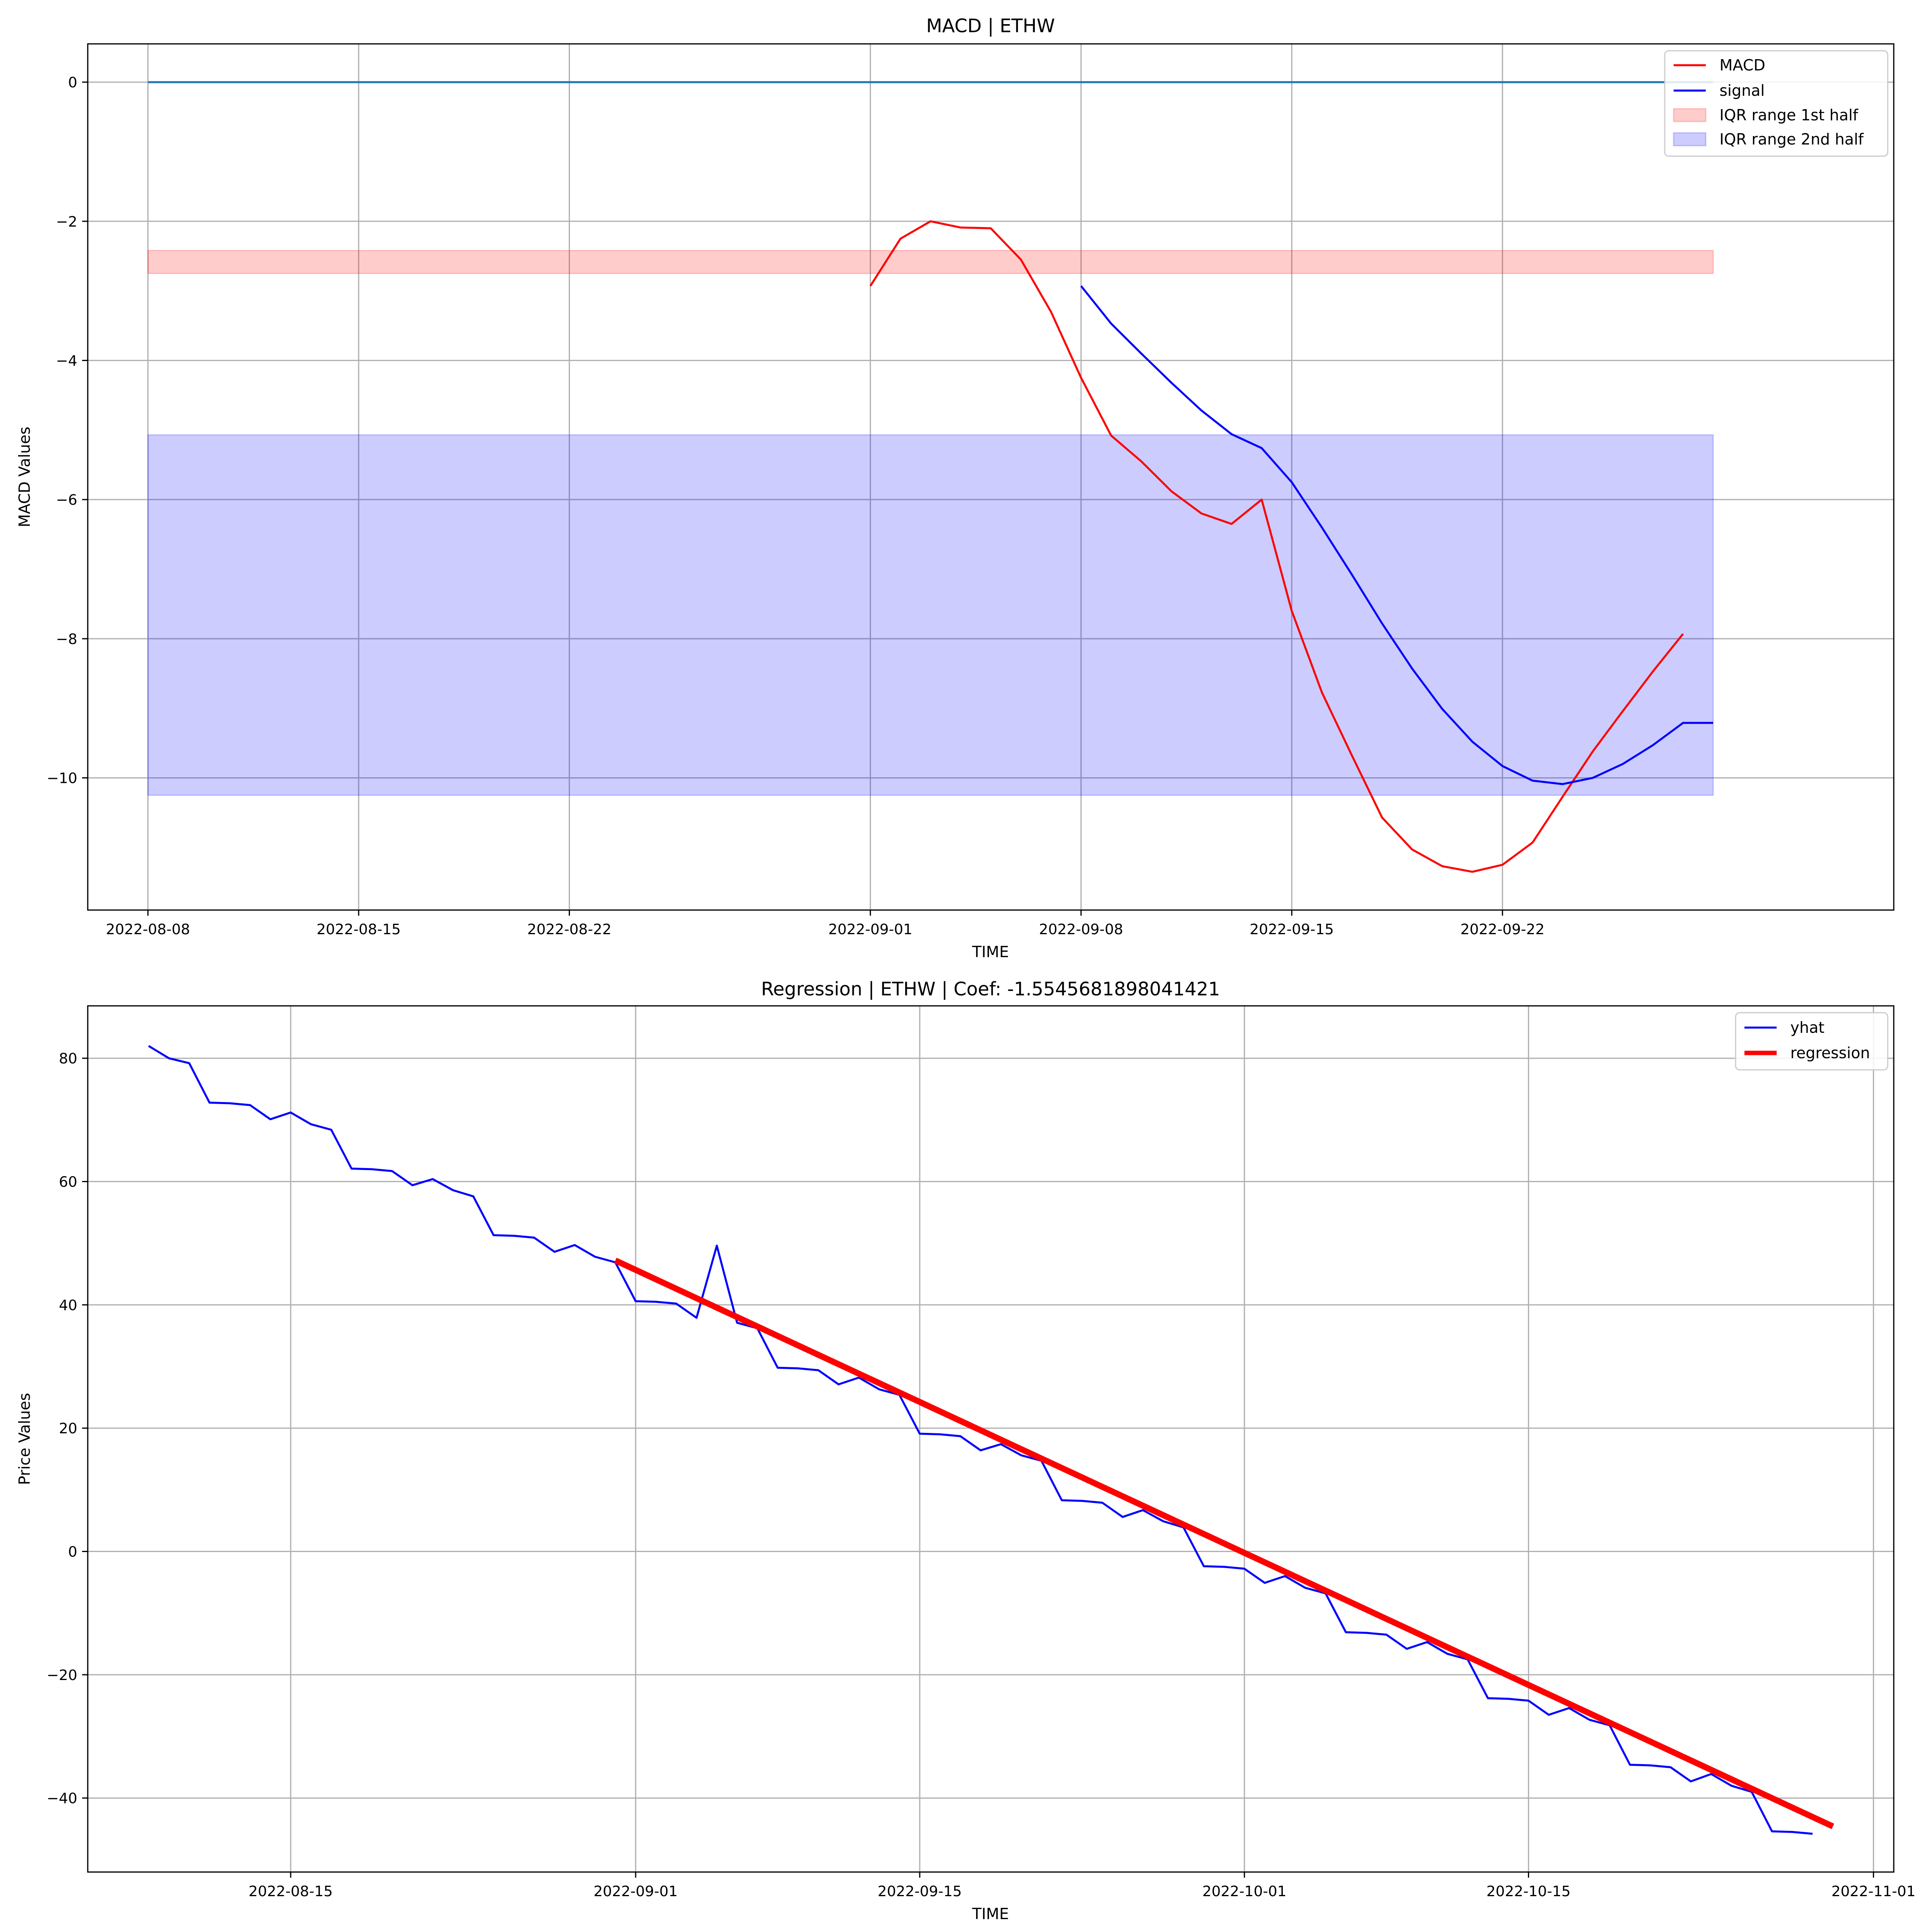  I want to click on y-tick-label: −20, so click(62, 1675).